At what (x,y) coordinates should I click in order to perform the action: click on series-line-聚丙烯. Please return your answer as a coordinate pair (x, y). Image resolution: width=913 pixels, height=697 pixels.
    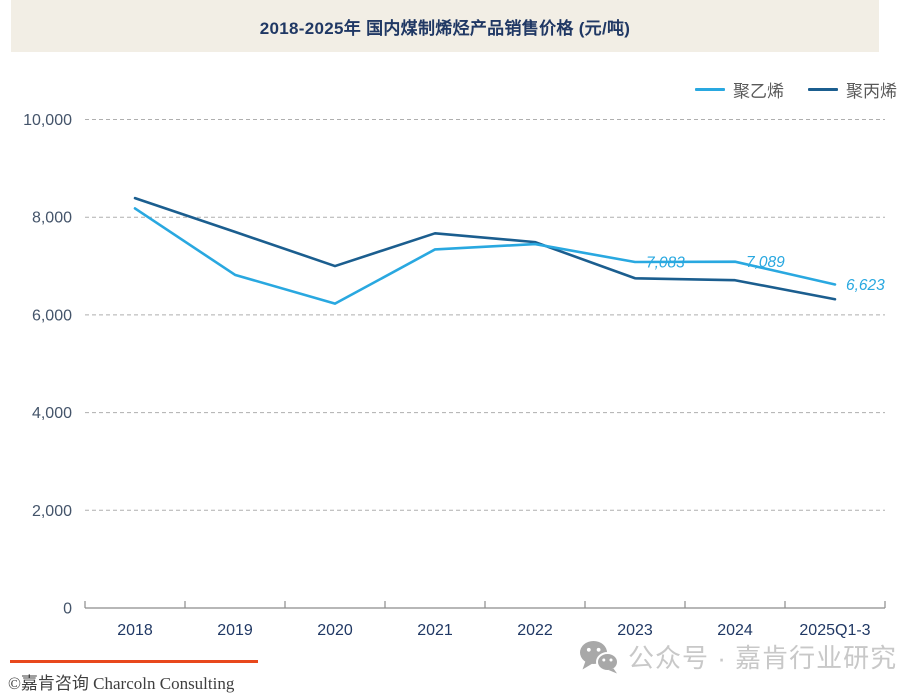
    Looking at the image, I should click on (485, 248).